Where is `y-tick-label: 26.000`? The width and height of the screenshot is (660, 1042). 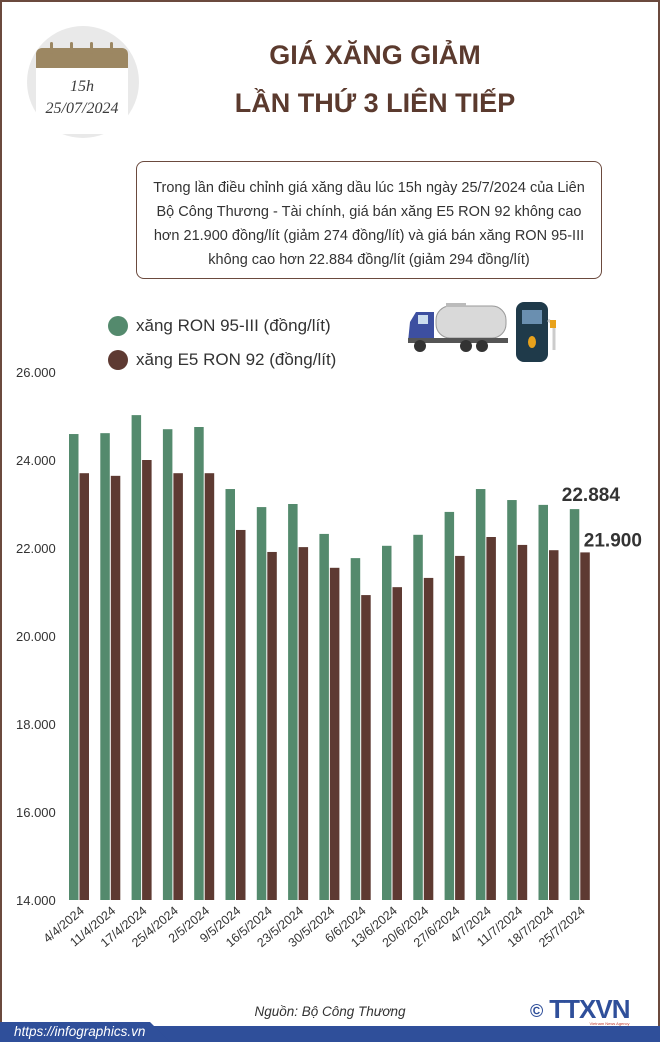 y-tick-label: 26.000 is located at coordinates (36, 372).